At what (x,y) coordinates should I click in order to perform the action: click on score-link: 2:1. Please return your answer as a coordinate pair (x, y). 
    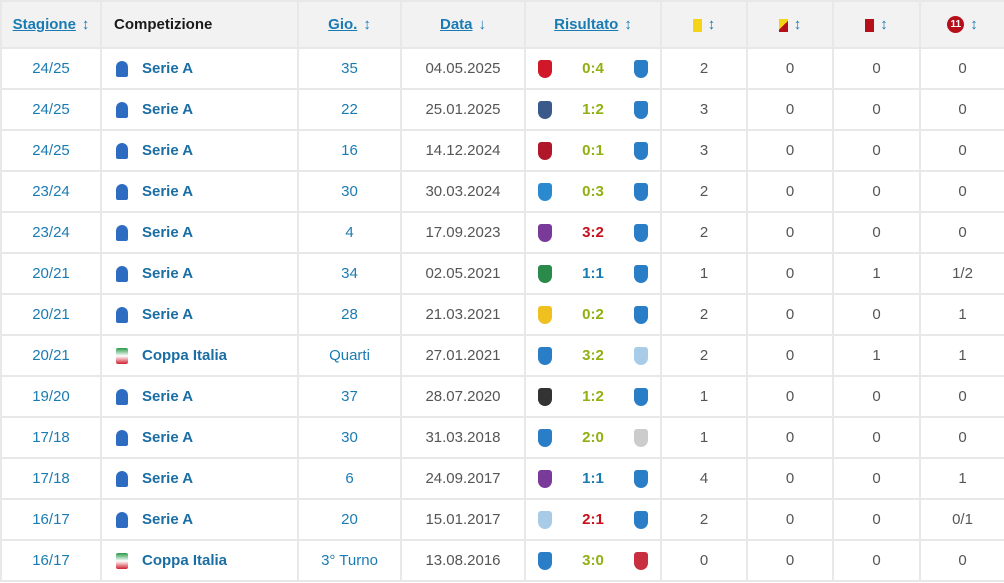
    Looking at the image, I should click on (593, 519).